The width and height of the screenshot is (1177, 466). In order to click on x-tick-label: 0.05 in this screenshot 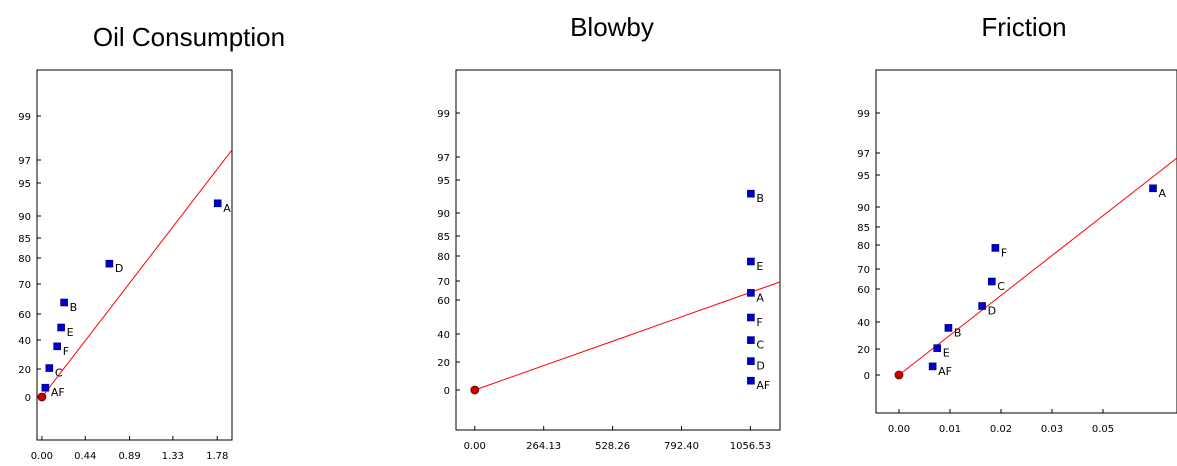, I will do `click(1103, 429)`.